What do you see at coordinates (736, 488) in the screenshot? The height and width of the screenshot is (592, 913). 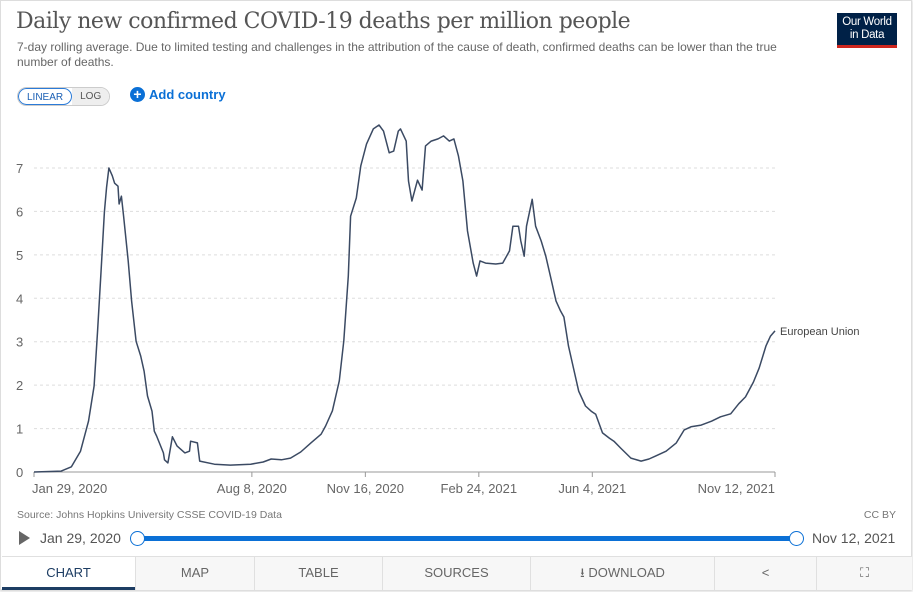 I see `x-tick-label: Nov 12, 2021` at bounding box center [736, 488].